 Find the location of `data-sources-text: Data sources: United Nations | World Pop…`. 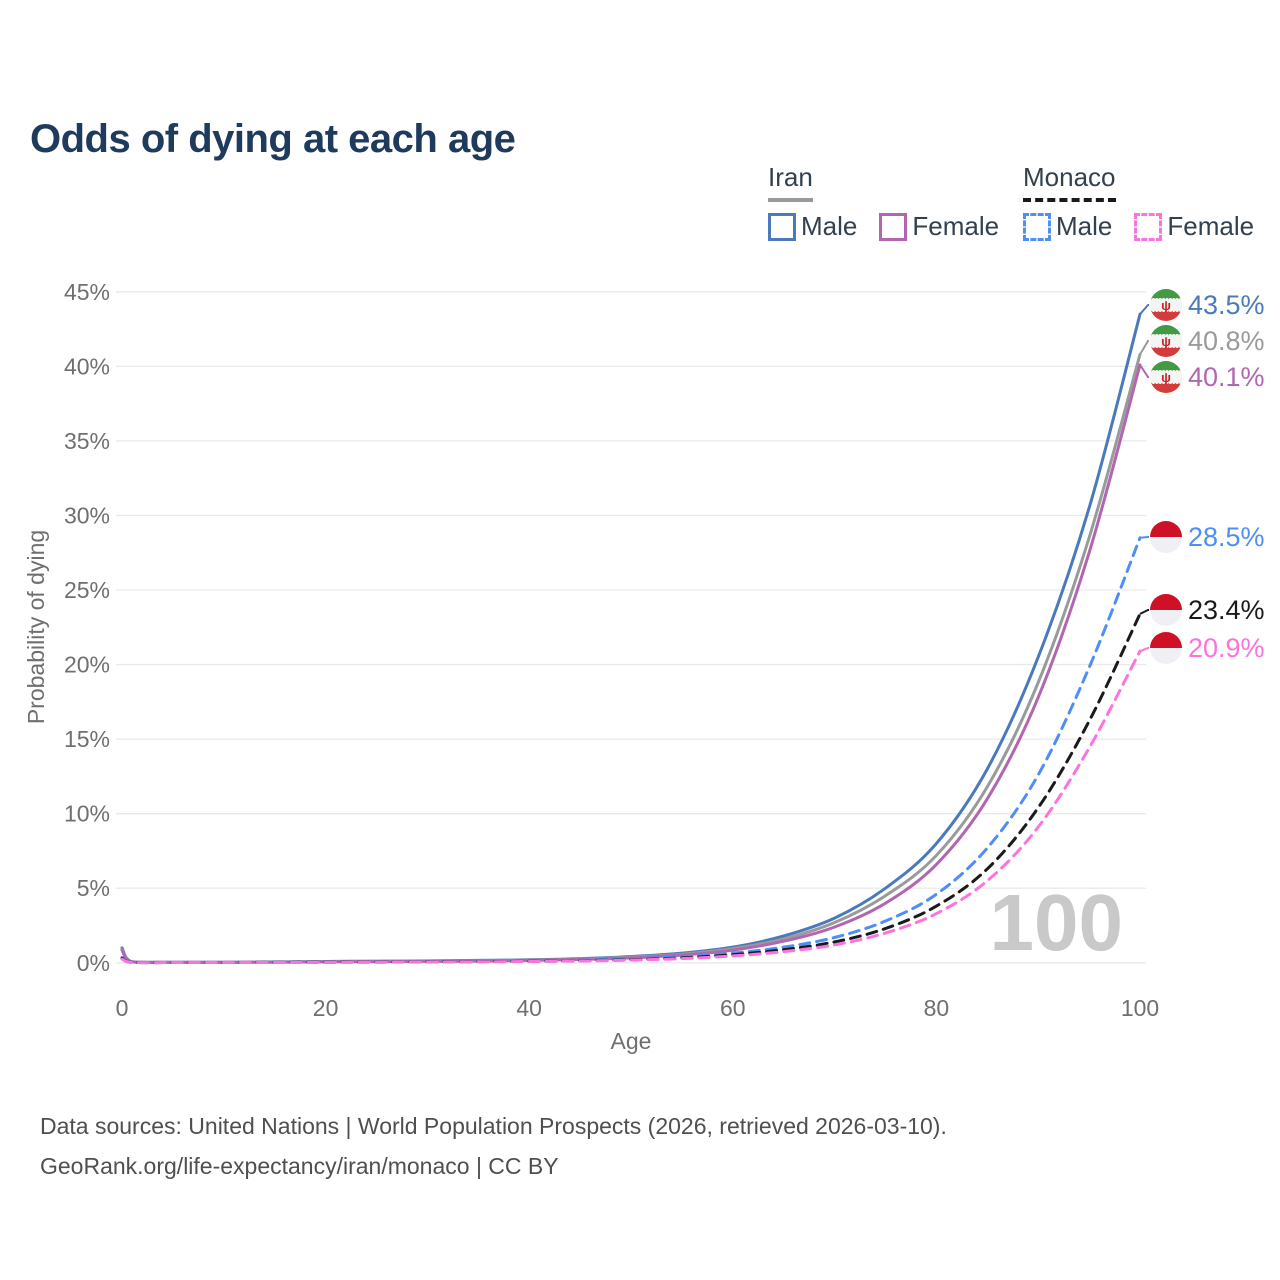

data-sources-text: Data sources: United Nations | World Pop… is located at coordinates (493, 1126).